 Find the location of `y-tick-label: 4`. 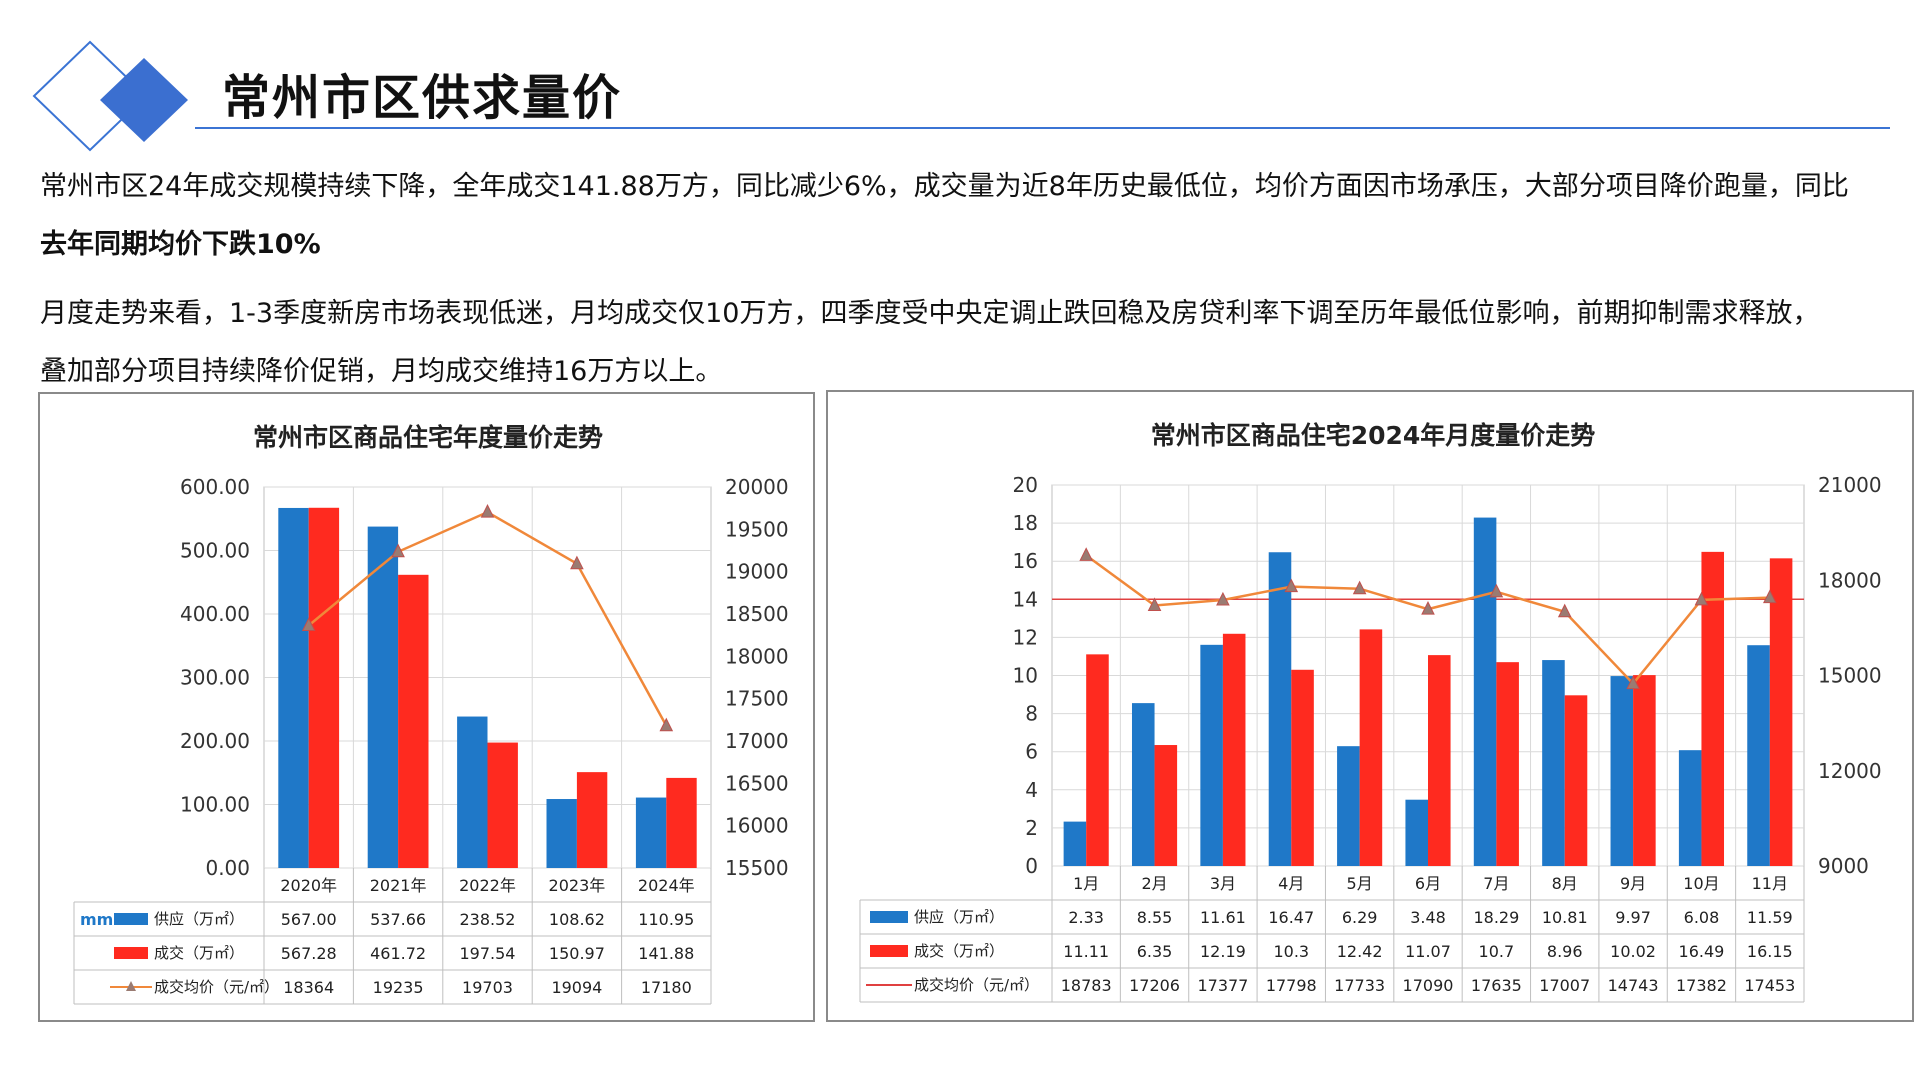

y-tick-label: 4 is located at coordinates (1031, 790).